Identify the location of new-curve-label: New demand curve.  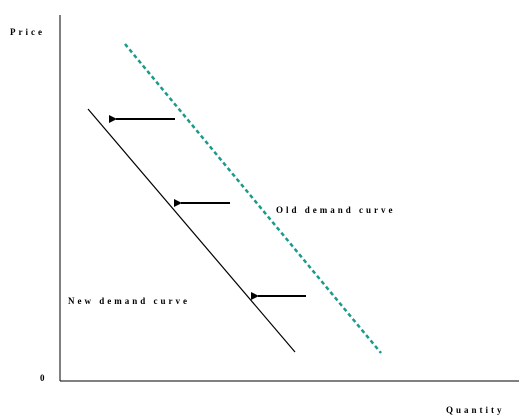
(129, 301).